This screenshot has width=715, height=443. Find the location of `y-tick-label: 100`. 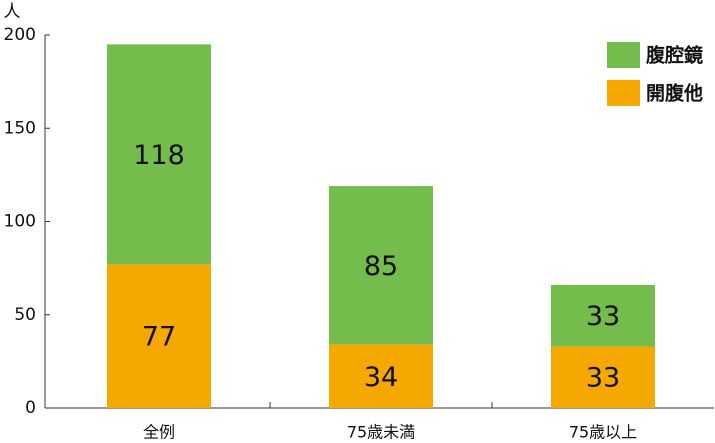

y-tick-label: 100 is located at coordinates (20, 222).